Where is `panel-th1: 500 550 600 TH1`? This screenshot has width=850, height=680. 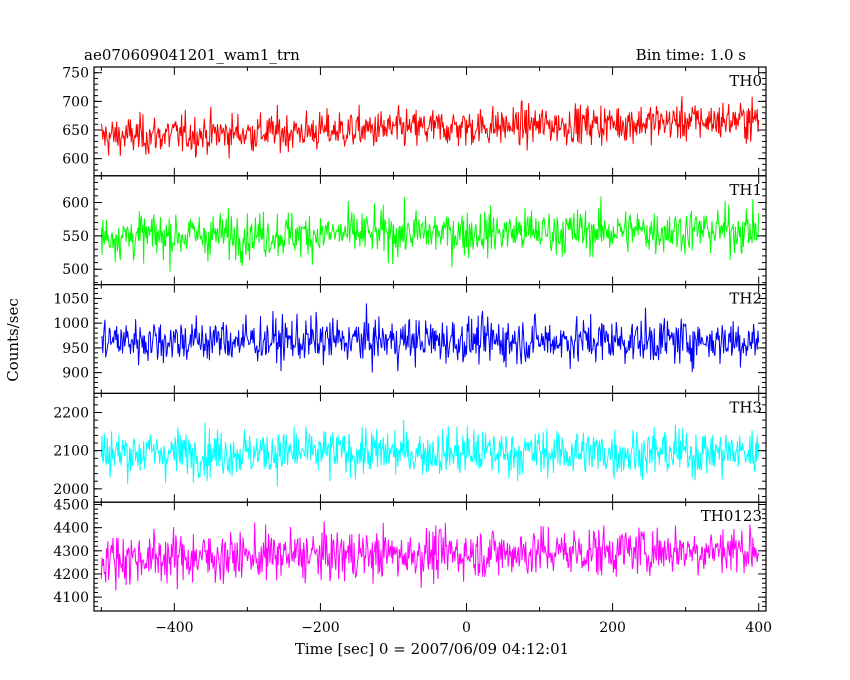 panel-th1: 500 550 600 TH1 is located at coordinates (414, 230).